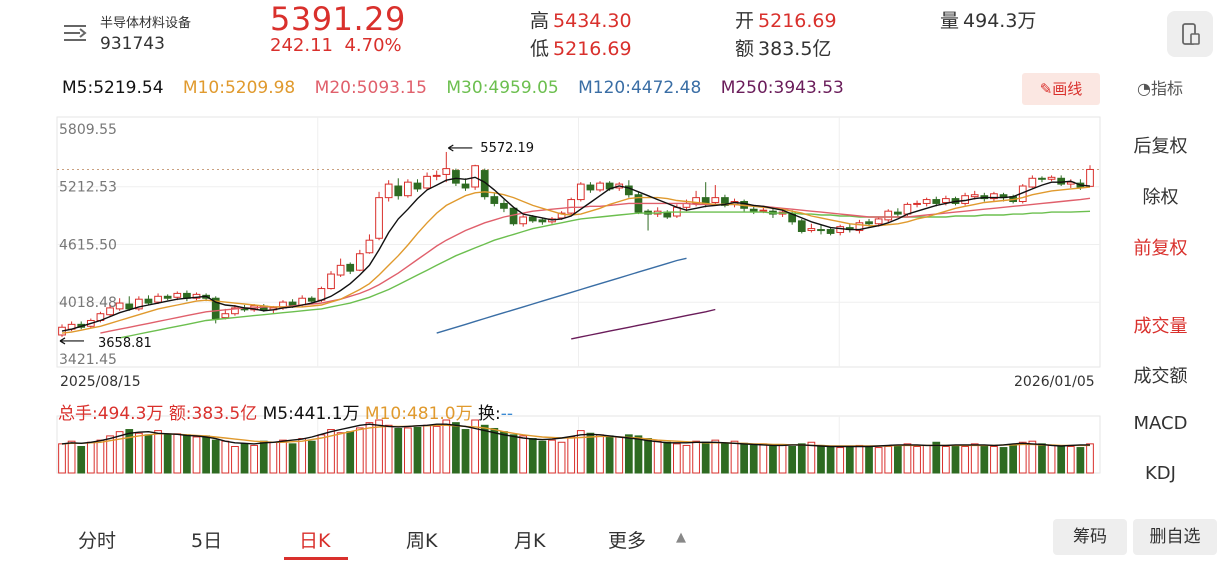 The height and width of the screenshot is (561, 1221). What do you see at coordinates (627, 539) in the screenshot?
I see `tab-more: 更多` at bounding box center [627, 539].